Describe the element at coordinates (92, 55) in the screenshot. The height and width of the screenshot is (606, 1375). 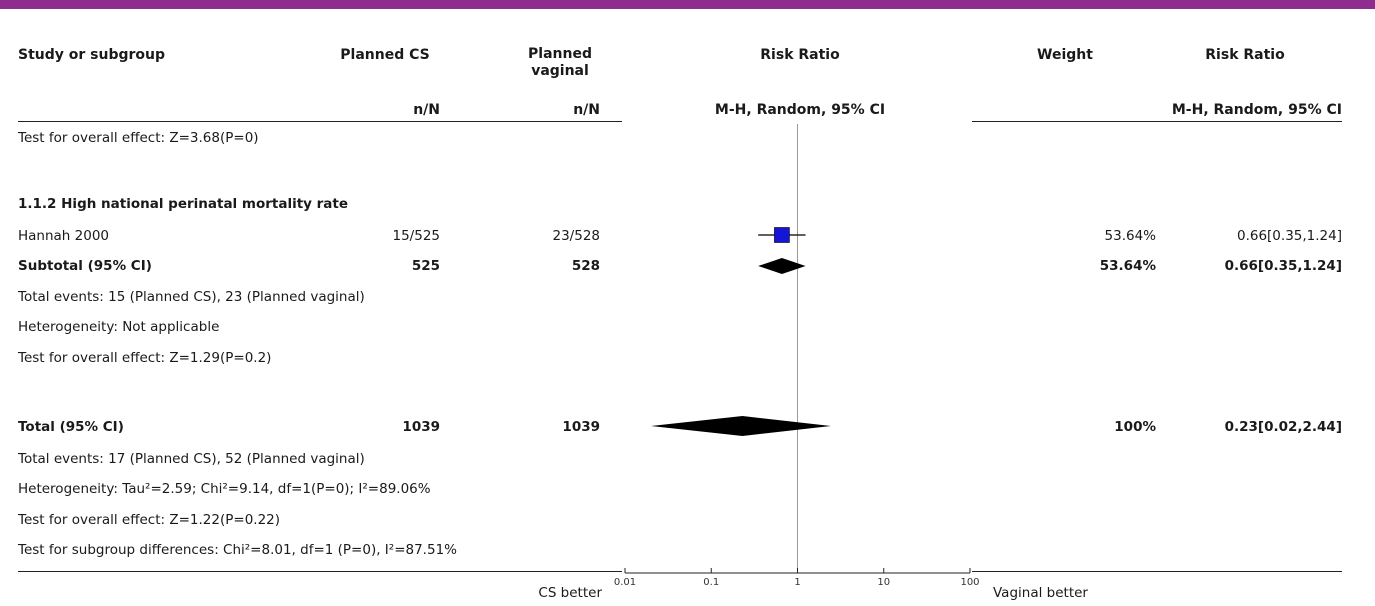
I see `header-study: Study or subgroup` at that location.